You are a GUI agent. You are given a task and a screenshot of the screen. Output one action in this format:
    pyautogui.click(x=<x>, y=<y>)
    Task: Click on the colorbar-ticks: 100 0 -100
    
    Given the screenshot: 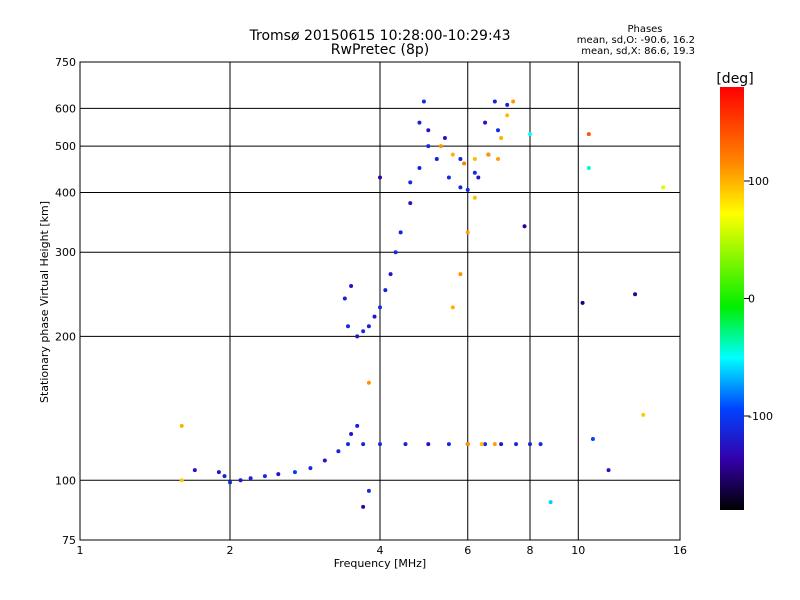 What is the action you would take?
    pyautogui.click(x=758, y=299)
    